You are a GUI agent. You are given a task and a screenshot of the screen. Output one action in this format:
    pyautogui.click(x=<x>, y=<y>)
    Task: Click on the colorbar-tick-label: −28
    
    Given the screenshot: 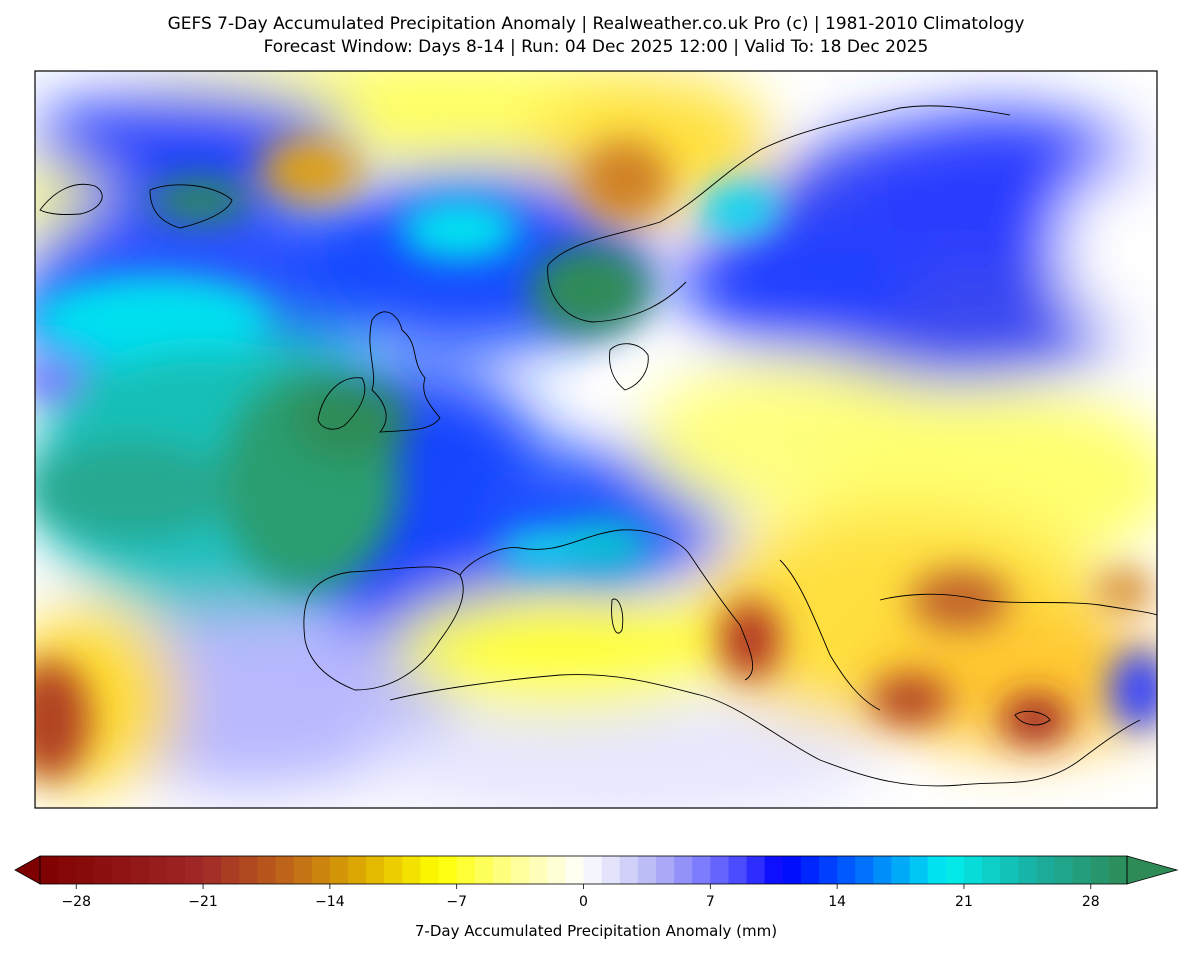 What is the action you would take?
    pyautogui.click(x=76, y=902)
    